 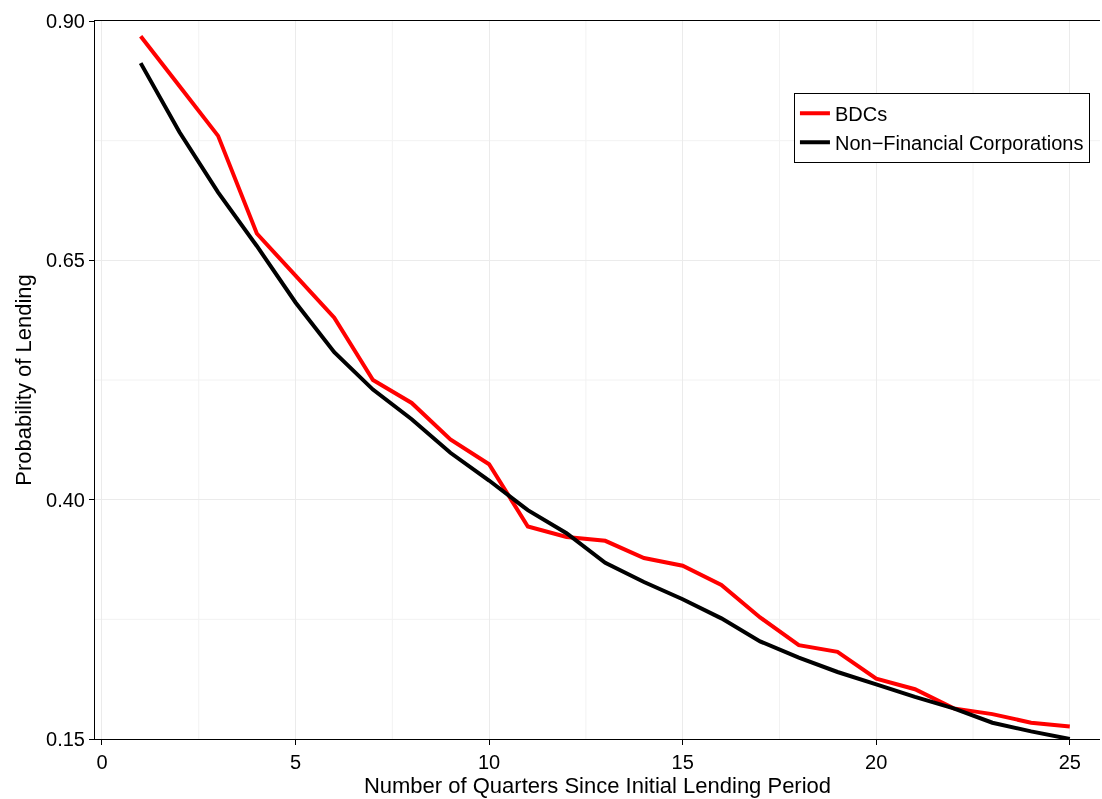 What do you see at coordinates (65, 499) in the screenshot?
I see `y-tick-label: 0.40` at bounding box center [65, 499].